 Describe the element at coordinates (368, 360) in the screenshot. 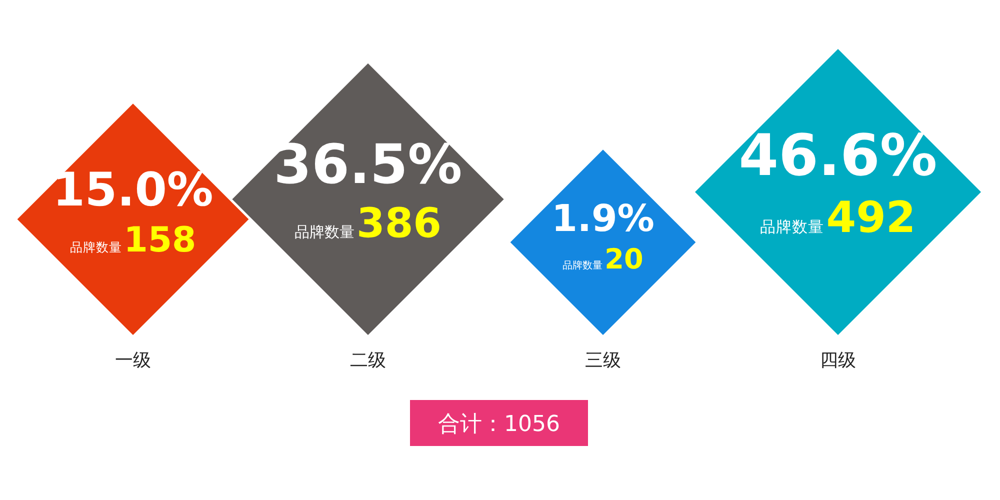

I see `category-label: 二级` at that location.